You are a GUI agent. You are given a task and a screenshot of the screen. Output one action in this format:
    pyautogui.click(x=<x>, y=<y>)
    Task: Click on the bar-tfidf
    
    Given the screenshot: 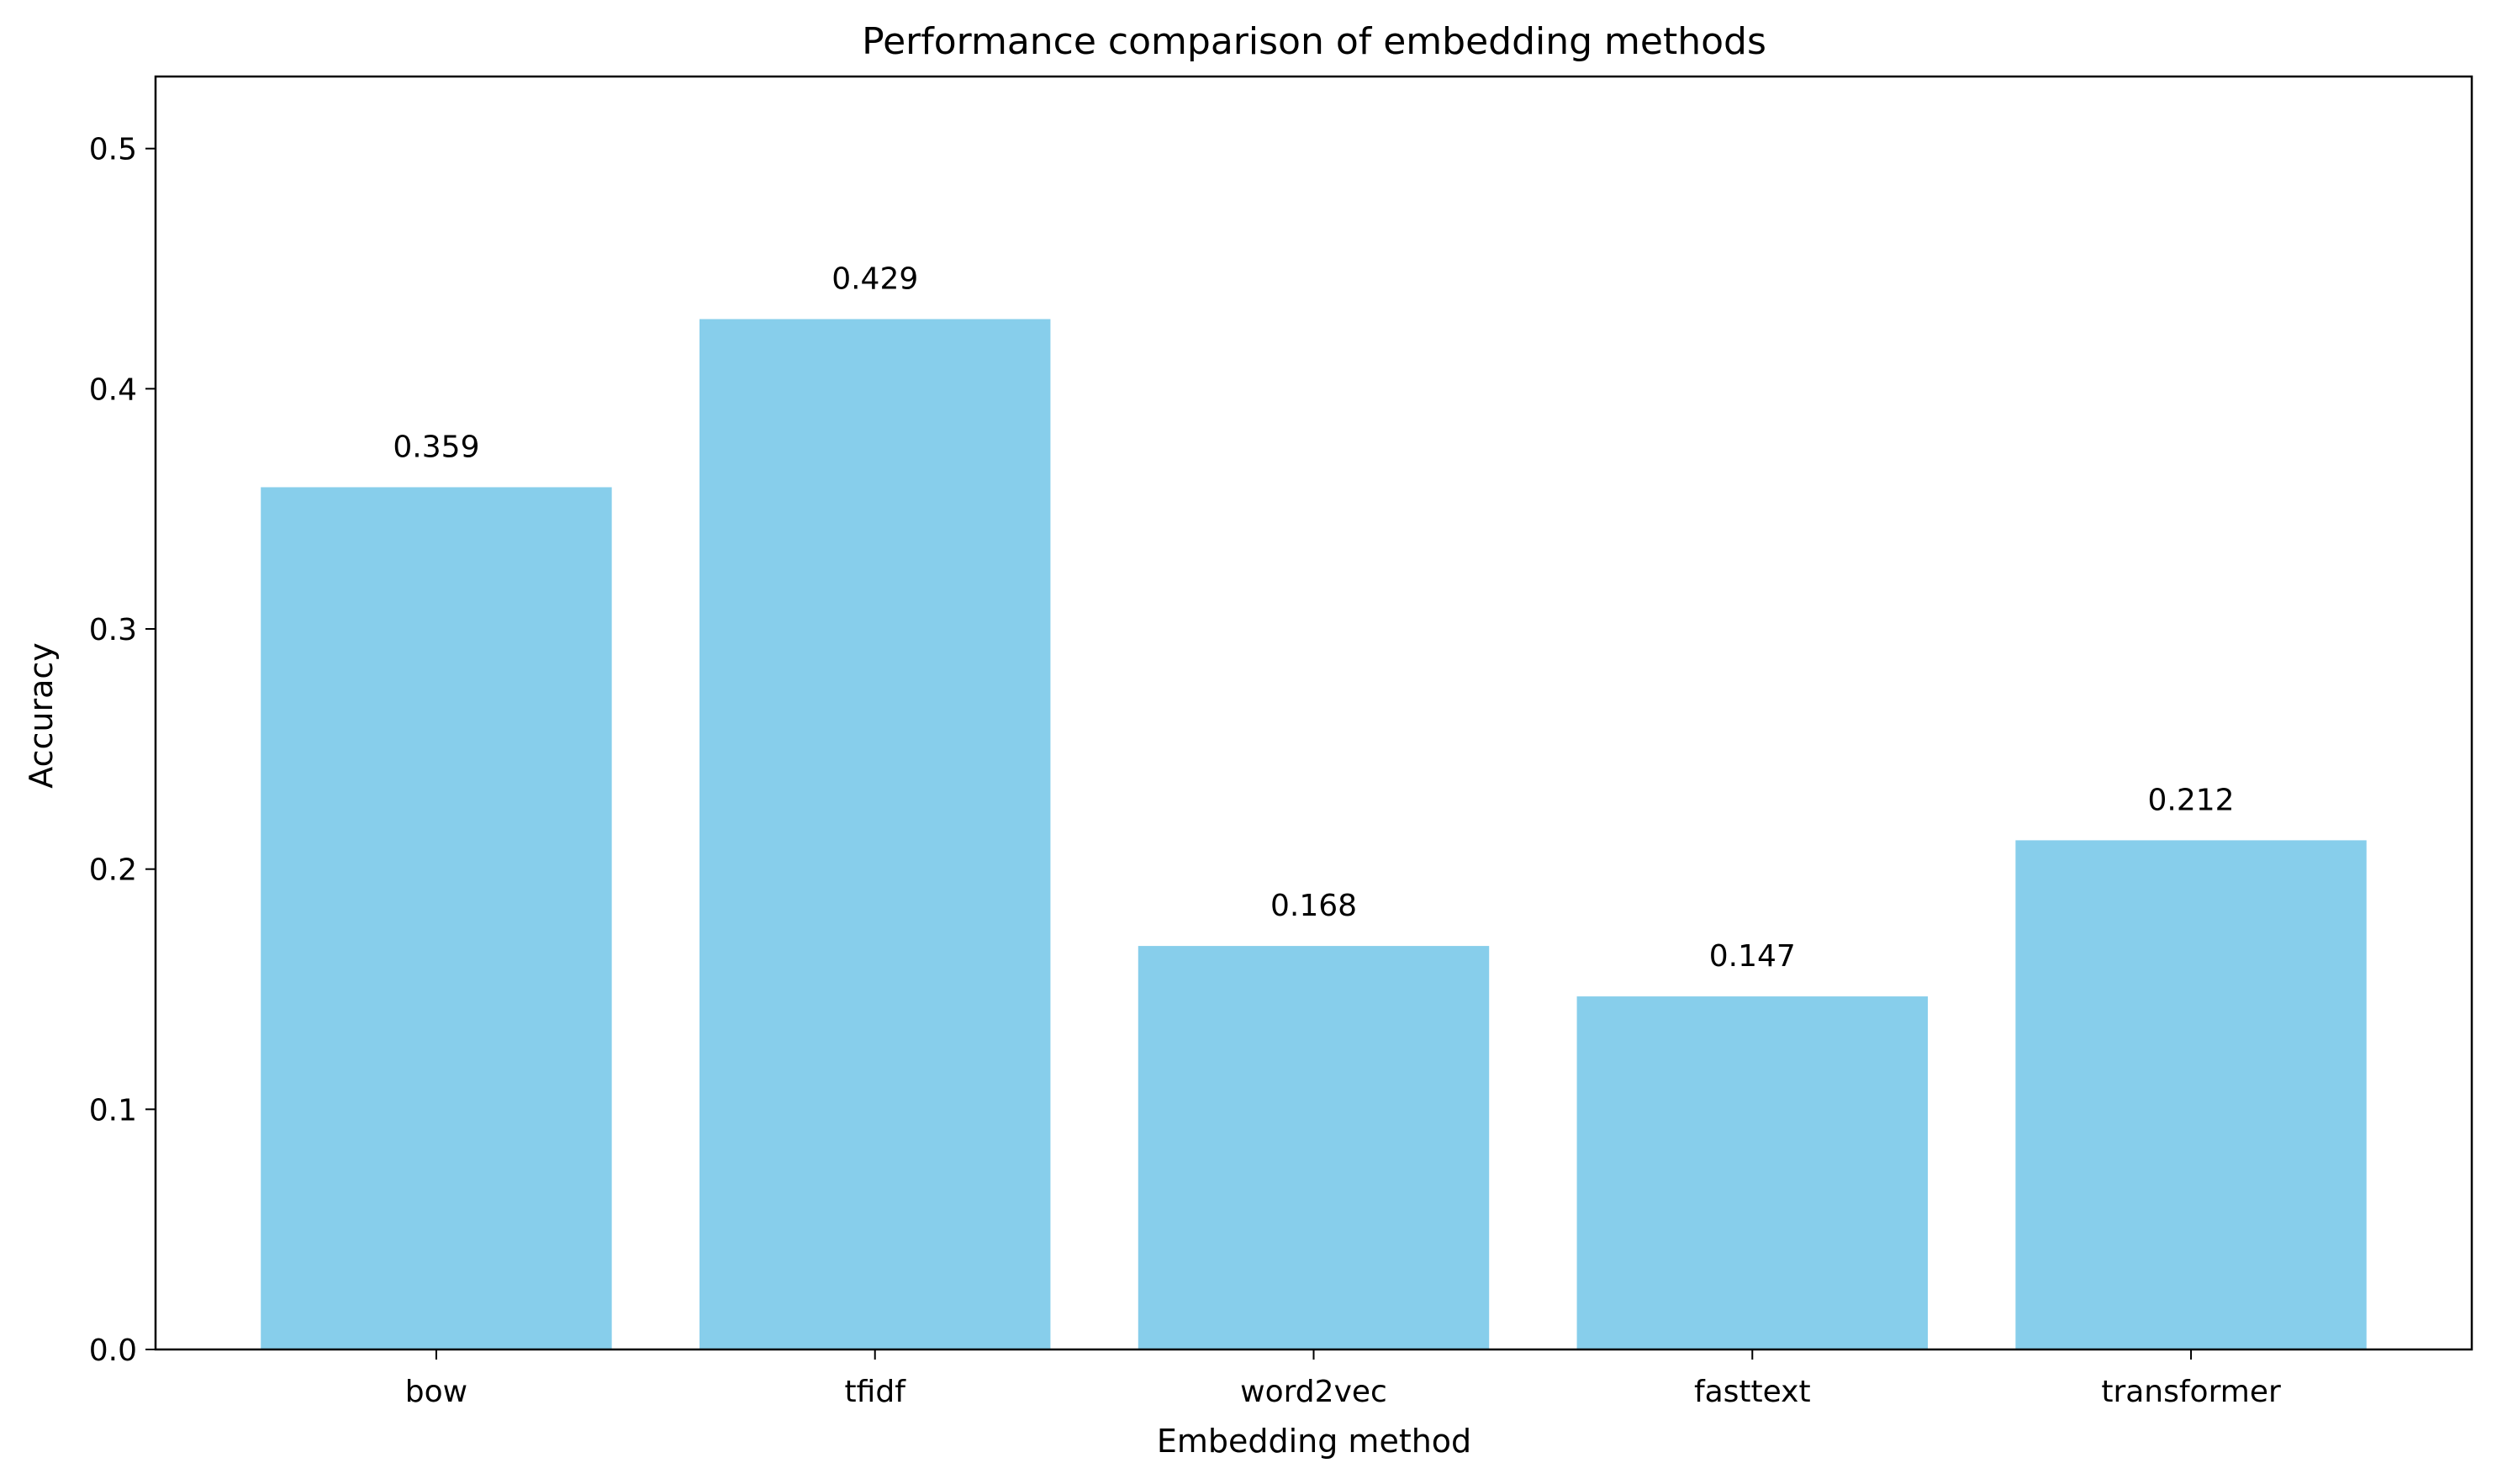 What is the action you would take?
    pyautogui.click(x=875, y=834)
    